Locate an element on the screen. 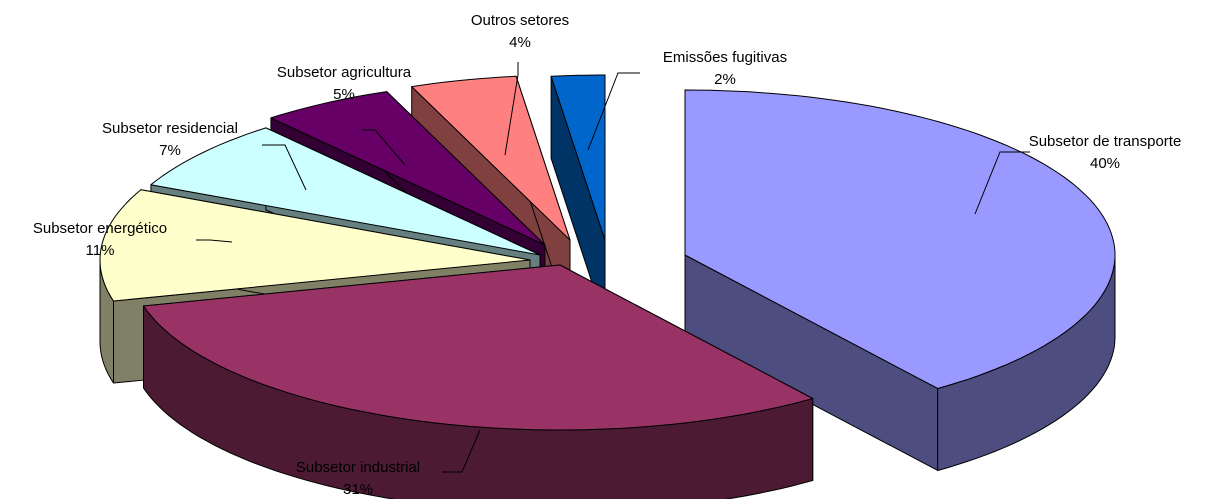  slice-label: Subsetor industrial is located at coordinates (358, 467).